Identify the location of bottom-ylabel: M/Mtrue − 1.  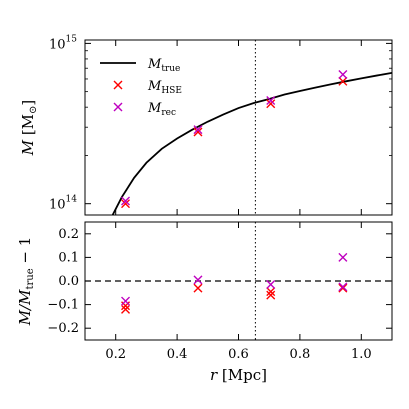
(26, 282).